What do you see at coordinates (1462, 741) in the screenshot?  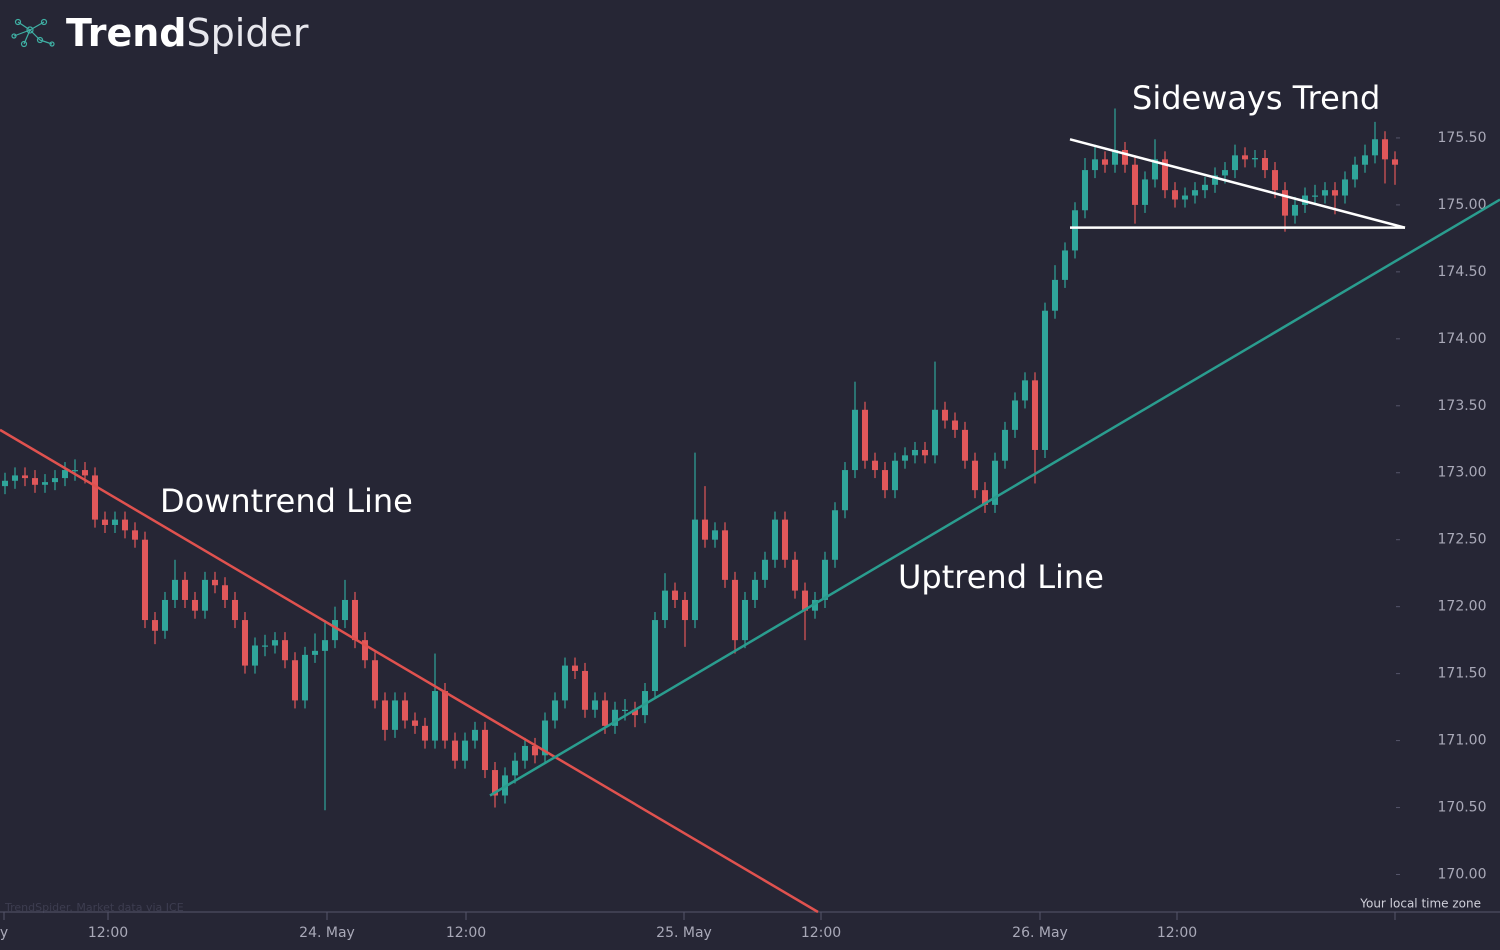 I see `y-tick-label: 171.00` at bounding box center [1462, 741].